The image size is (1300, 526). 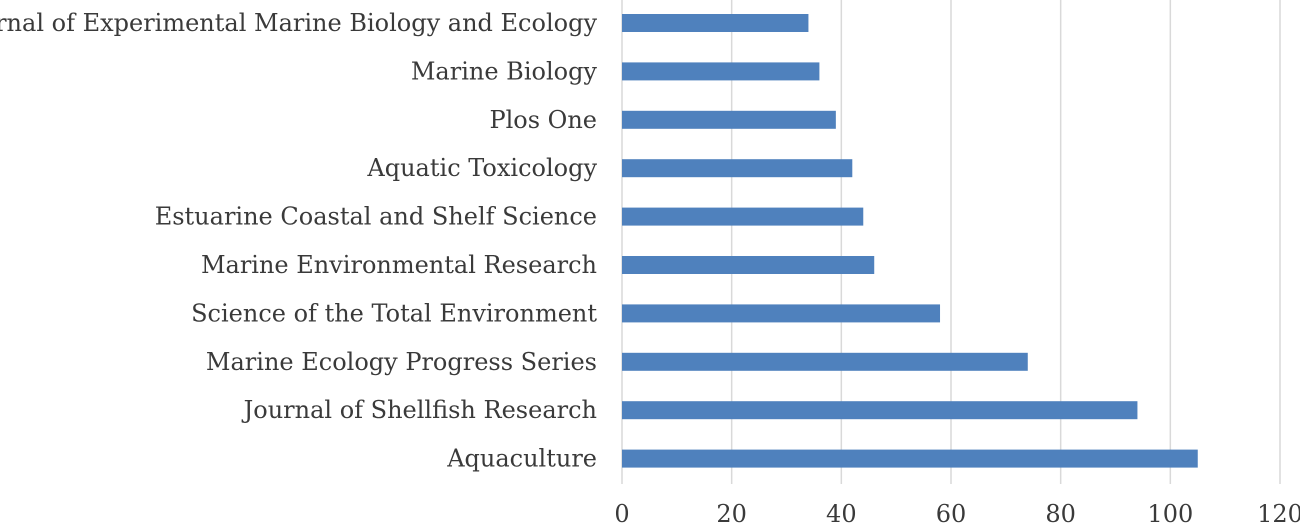 I want to click on x-axis-tick-labels: 0 20 40 60 80 100 120, so click(x=957, y=513).